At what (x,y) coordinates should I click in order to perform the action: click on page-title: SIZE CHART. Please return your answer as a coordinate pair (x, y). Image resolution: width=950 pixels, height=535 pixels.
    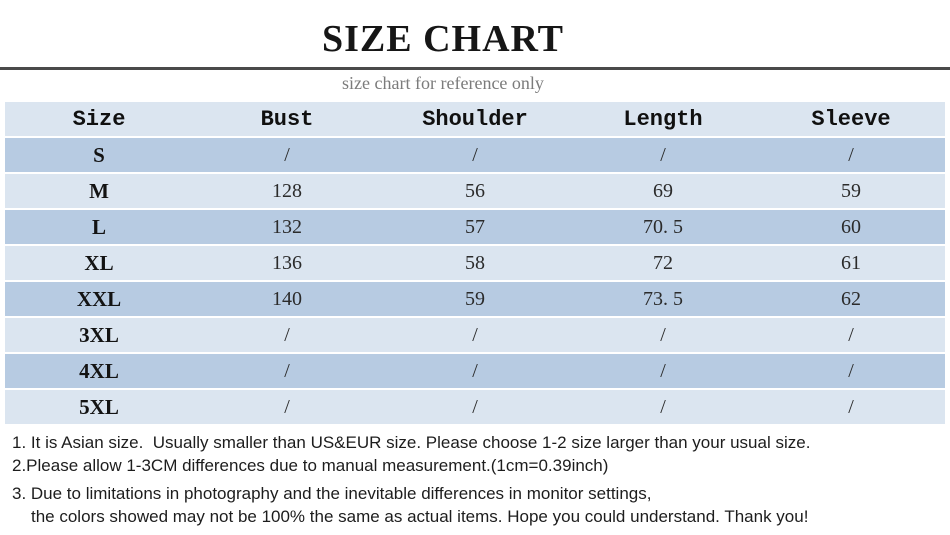
    Looking at the image, I should click on (442, 39).